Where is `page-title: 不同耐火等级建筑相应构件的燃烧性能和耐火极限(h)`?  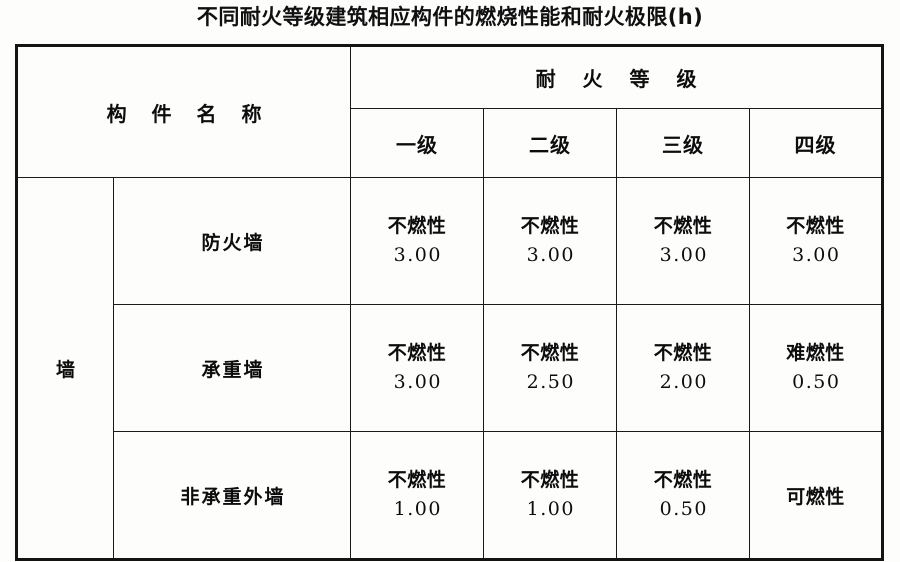
page-title: 不同耐火等级建筑相应构件的燃烧性能和耐火极限(h) is located at coordinates (450, 17).